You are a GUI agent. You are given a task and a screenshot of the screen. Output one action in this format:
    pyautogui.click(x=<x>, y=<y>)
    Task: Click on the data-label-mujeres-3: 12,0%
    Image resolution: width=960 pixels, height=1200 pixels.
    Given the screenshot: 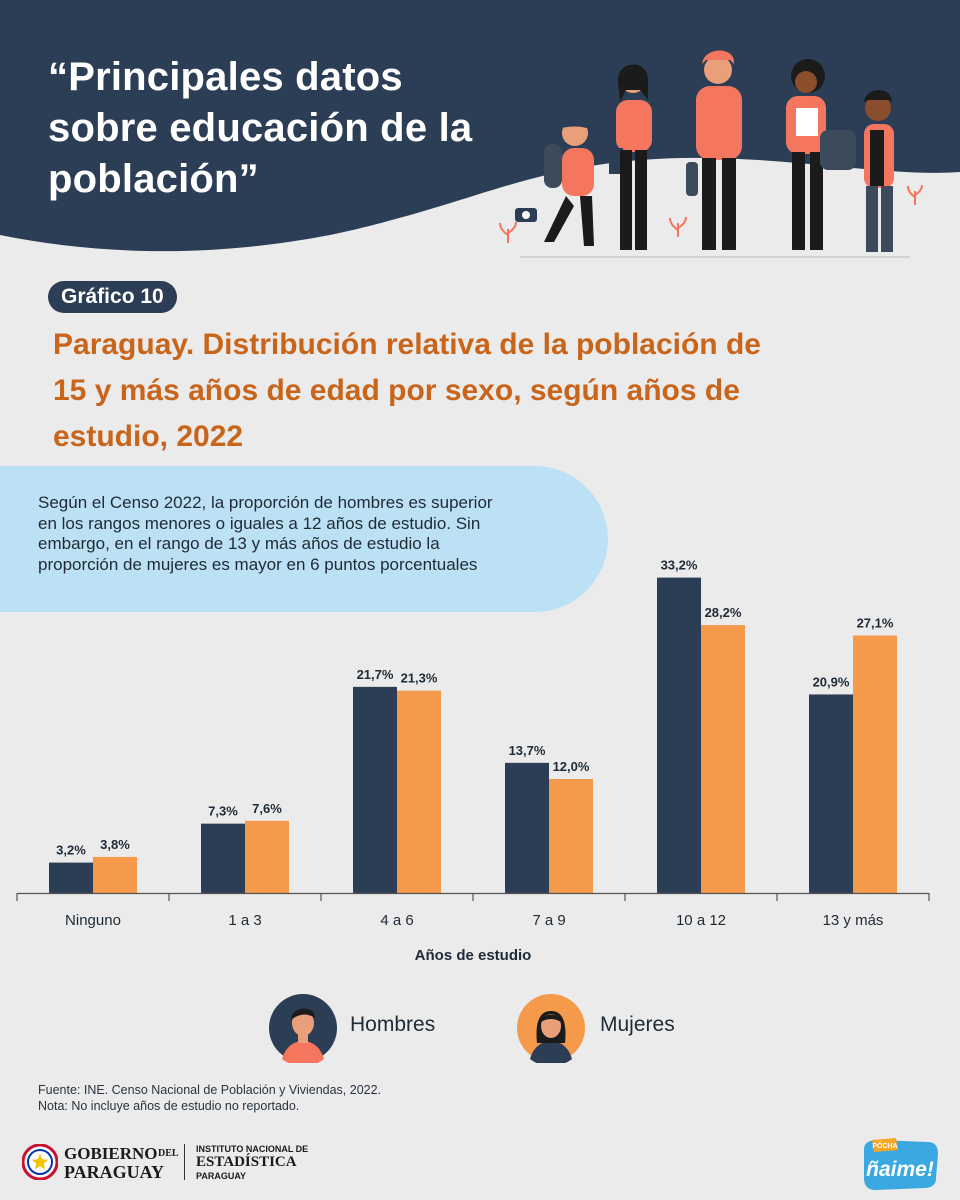 What is the action you would take?
    pyautogui.click(x=571, y=766)
    